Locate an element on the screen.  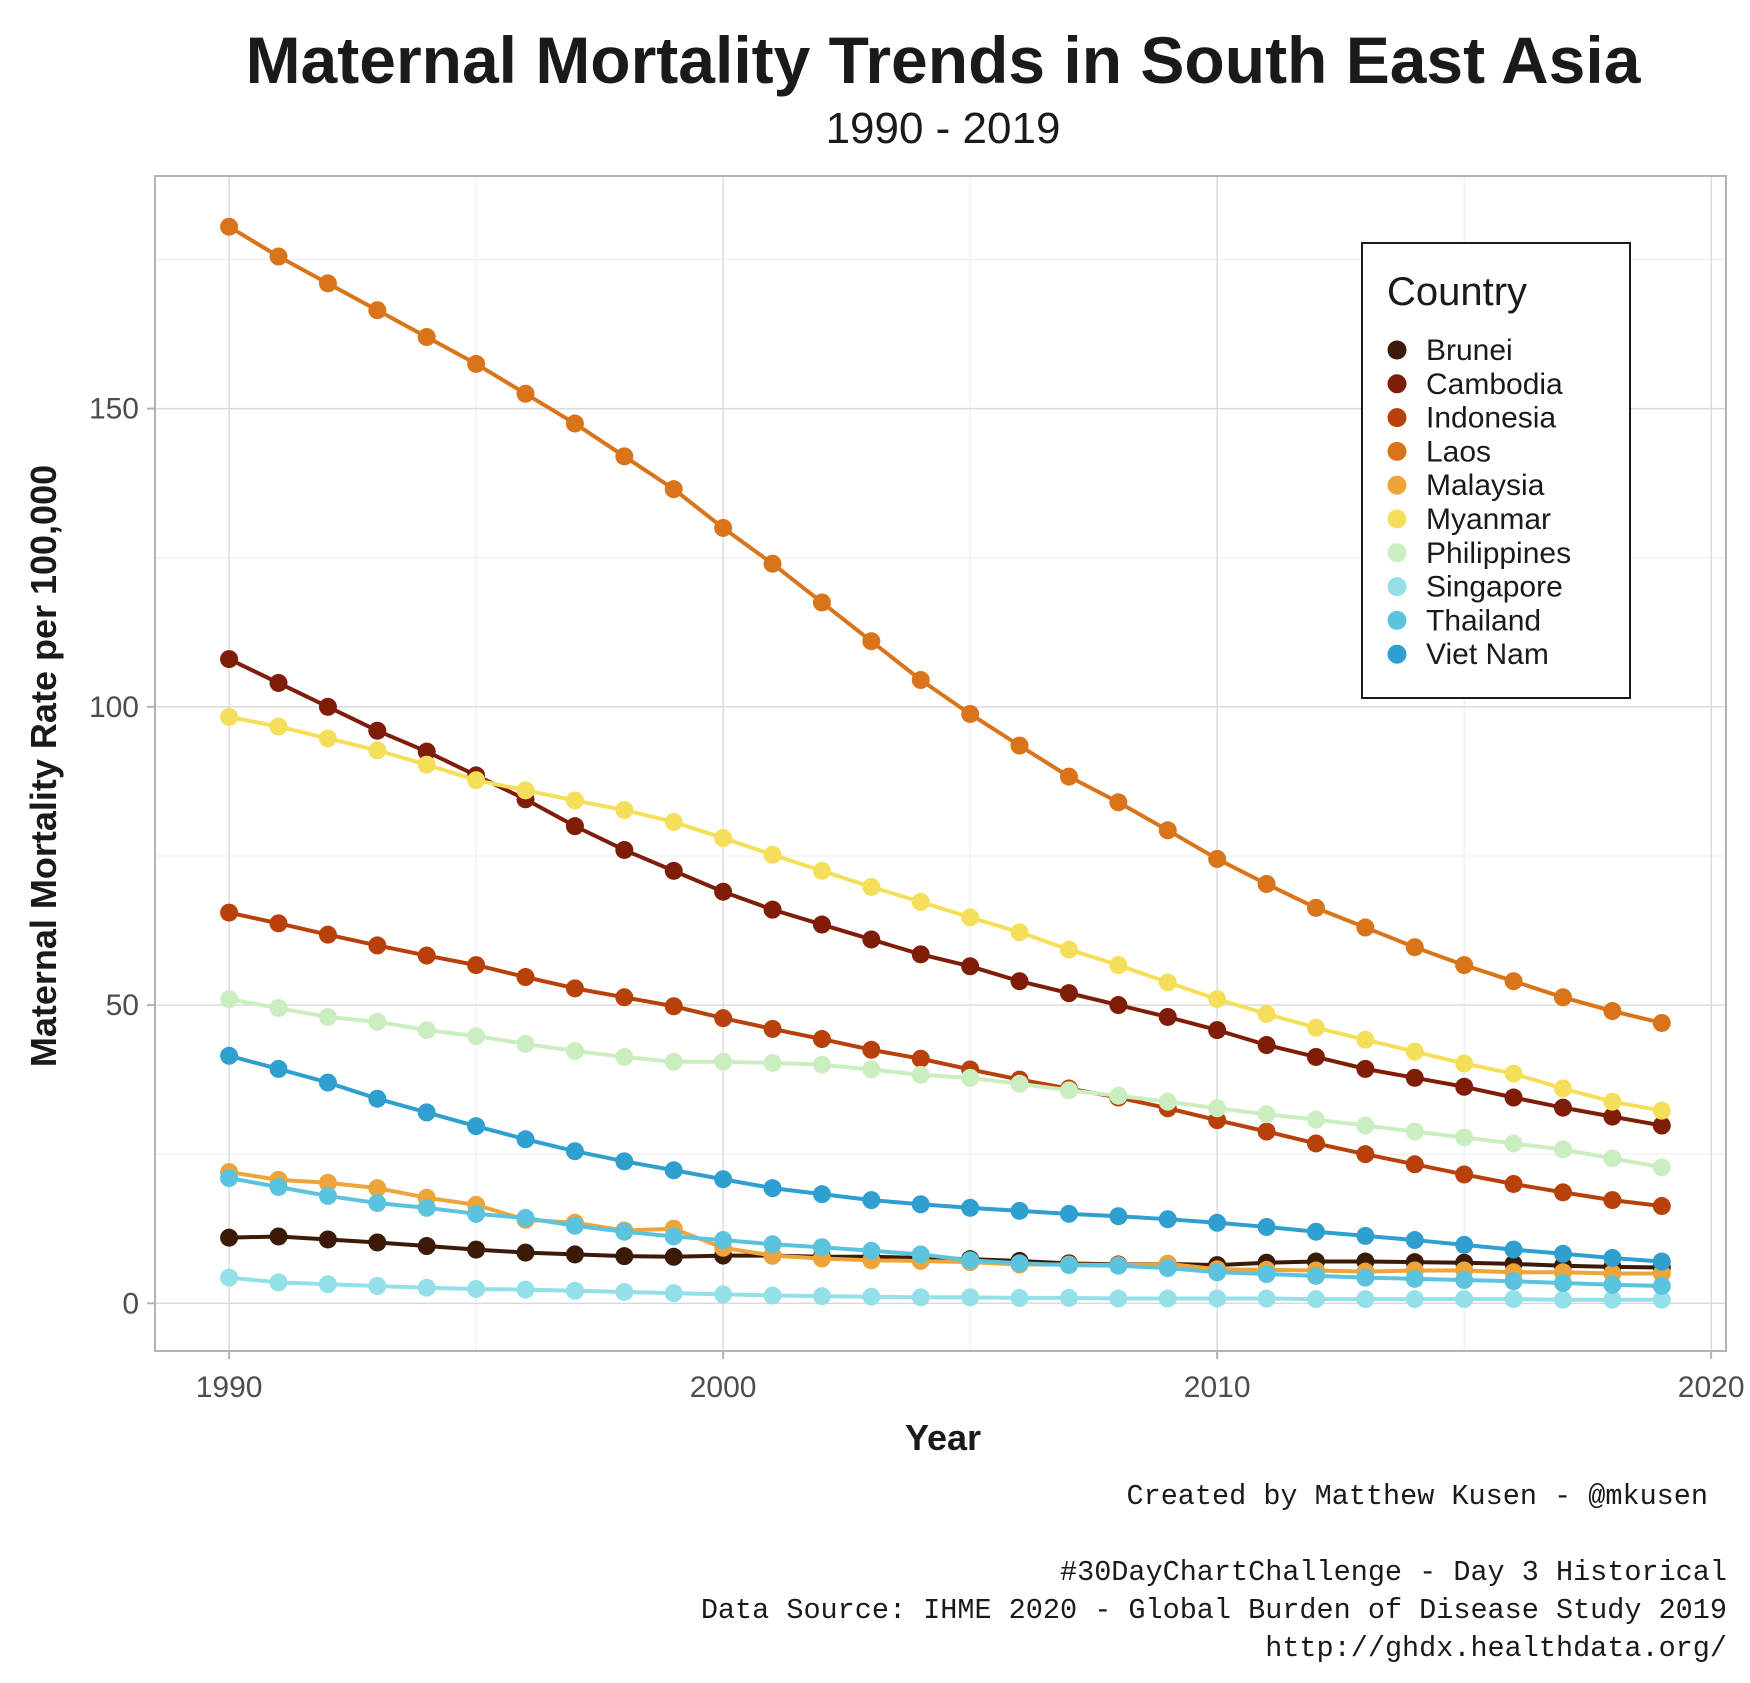
x-axis-title: Year is located at coordinates (943, 1437).